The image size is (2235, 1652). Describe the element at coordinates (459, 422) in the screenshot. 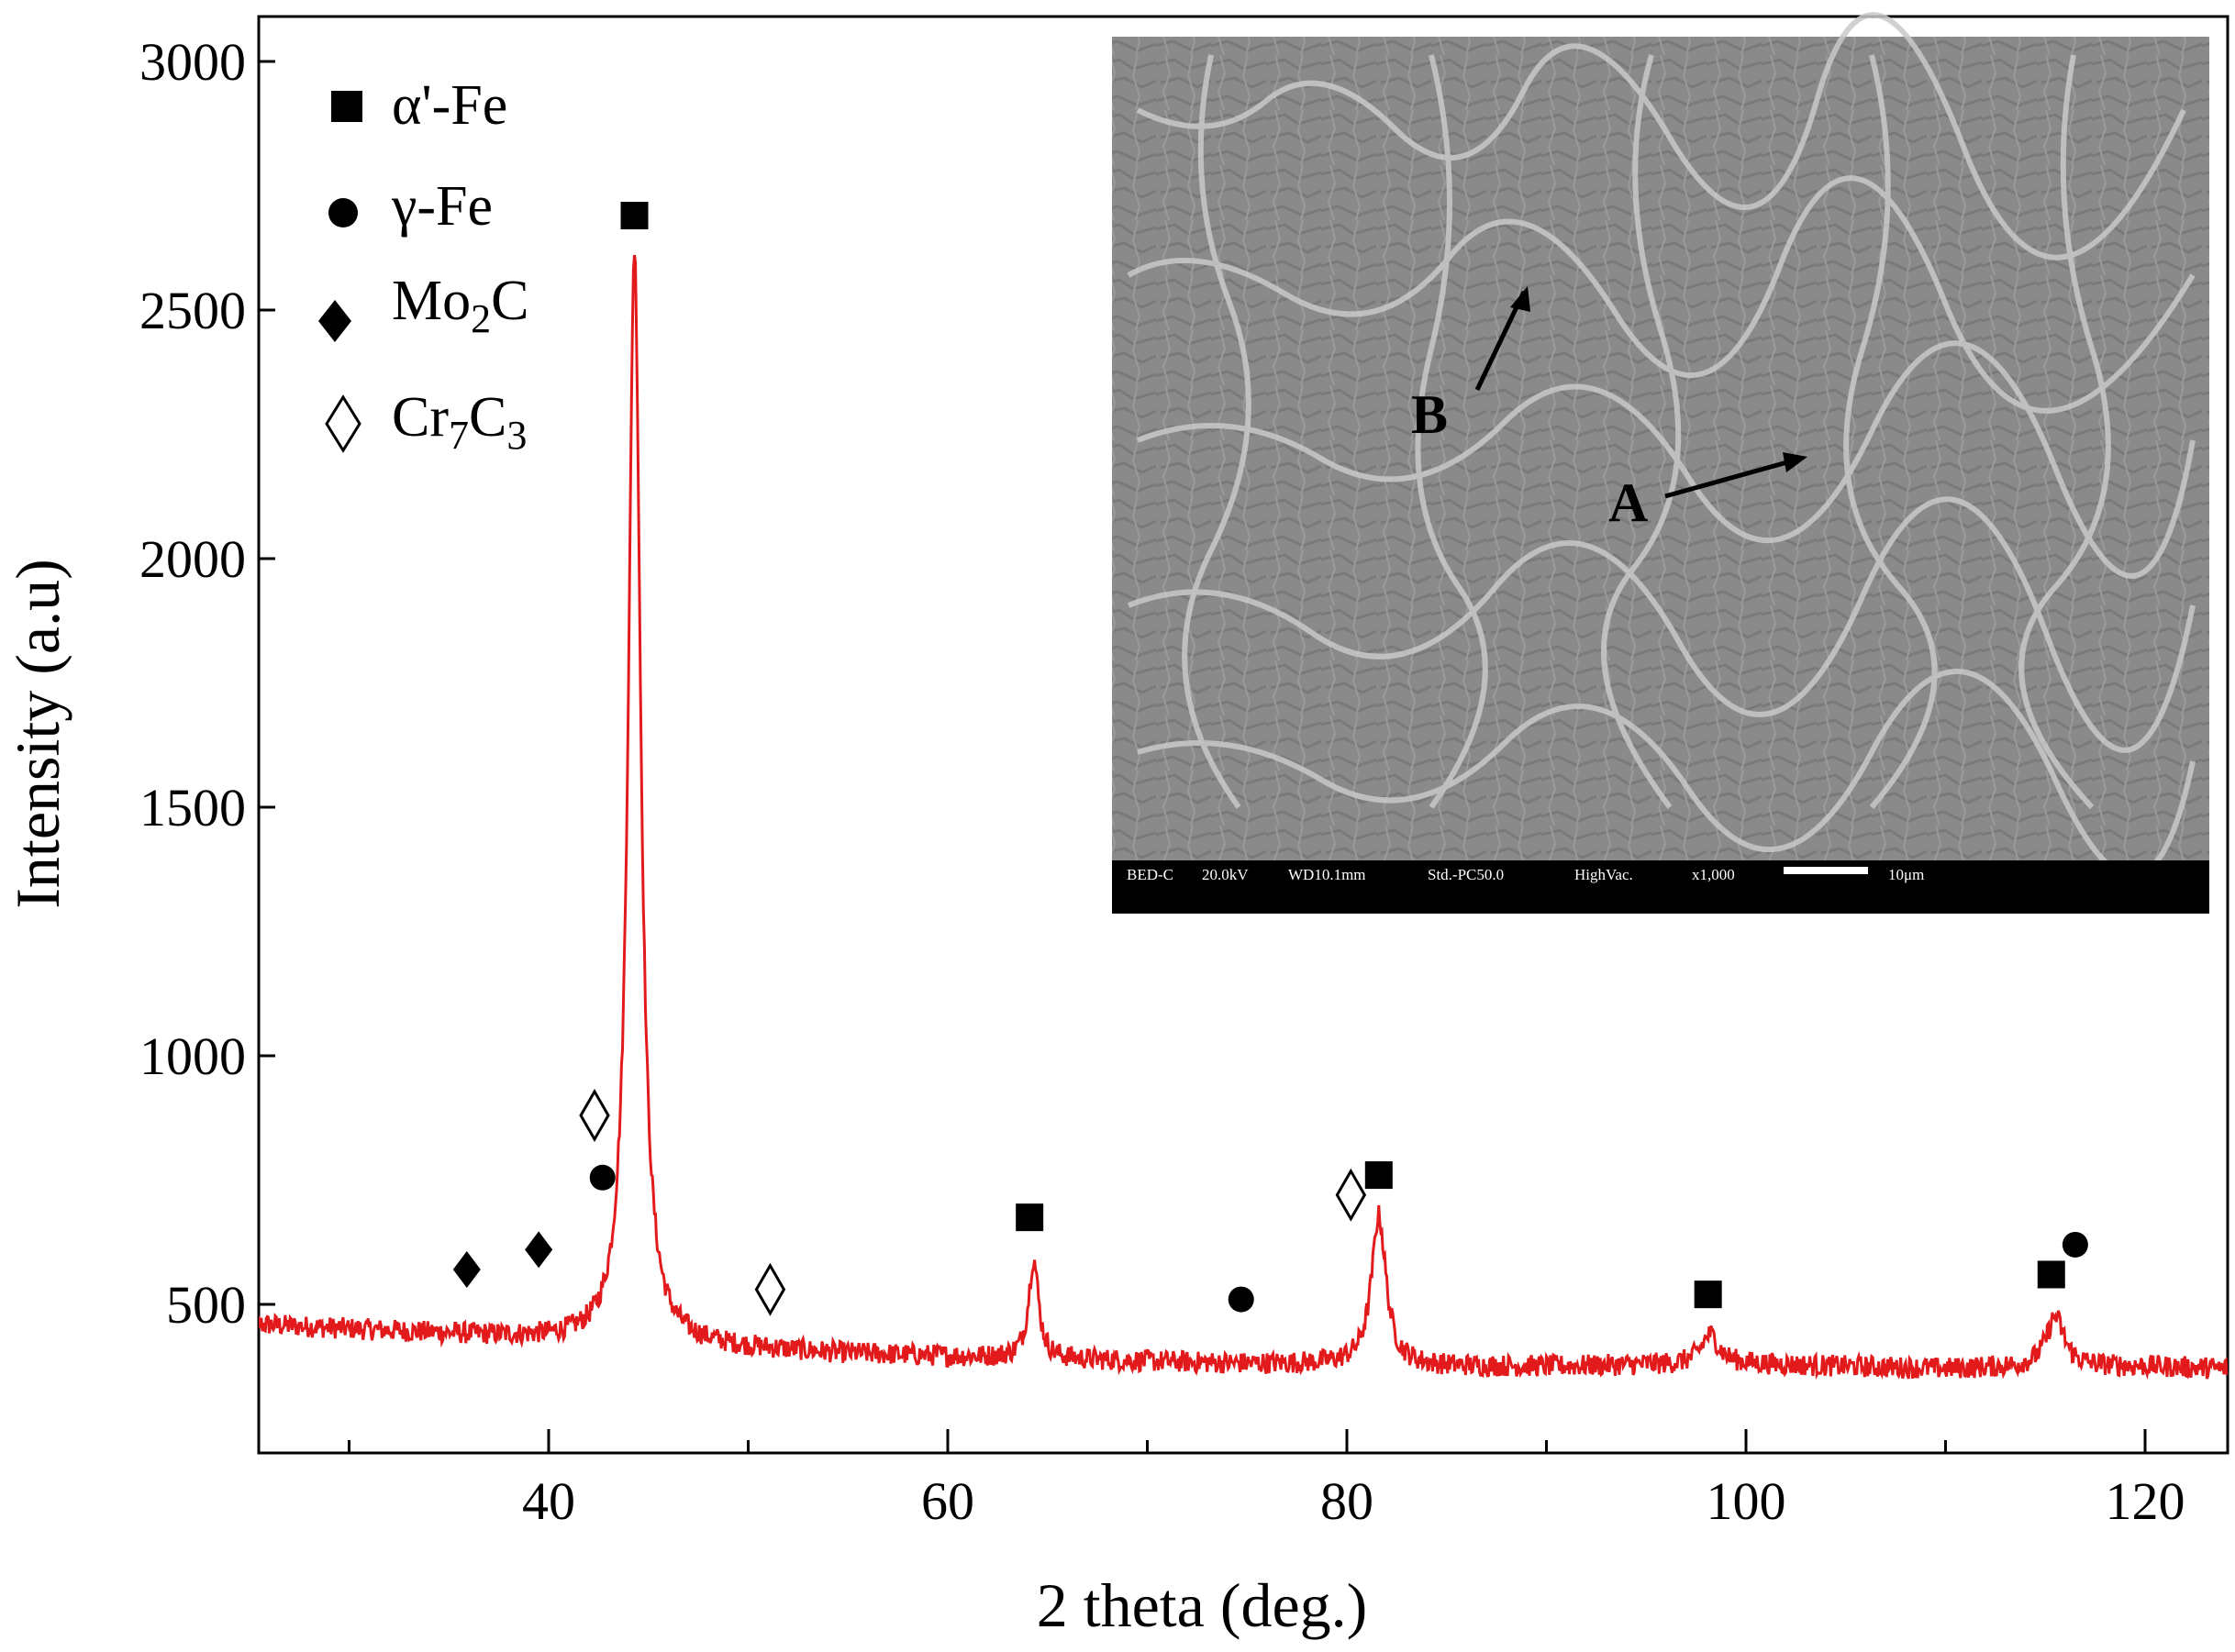

I see `legend-label-cr7c3: Cr7C3` at that location.